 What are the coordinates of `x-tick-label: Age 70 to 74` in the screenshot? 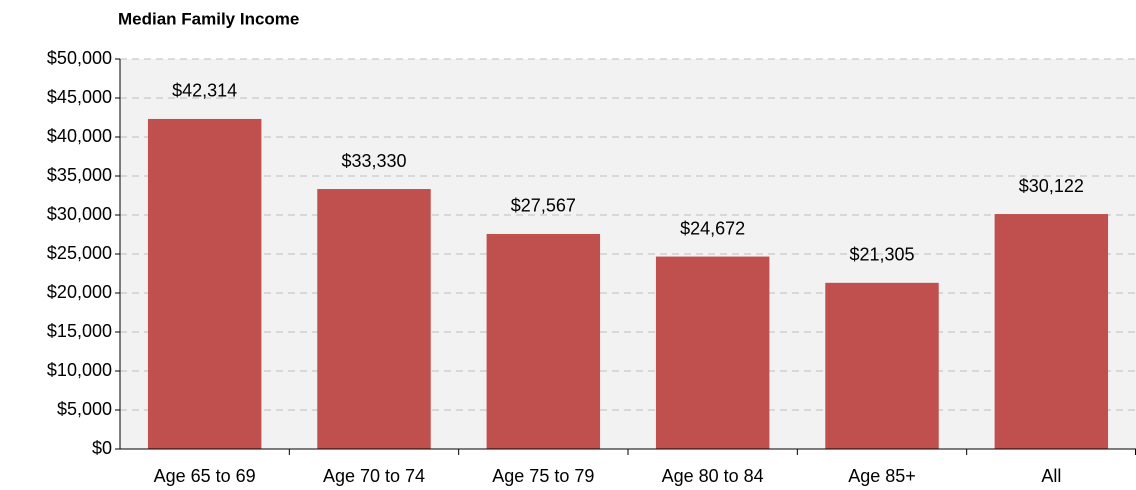 It's located at (374, 476).